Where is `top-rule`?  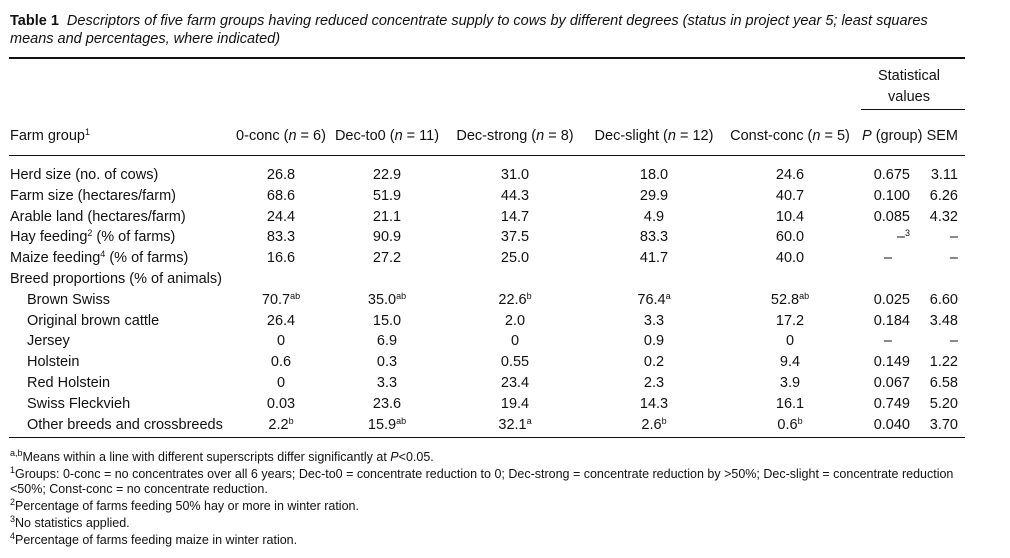 top-rule is located at coordinates (487, 58).